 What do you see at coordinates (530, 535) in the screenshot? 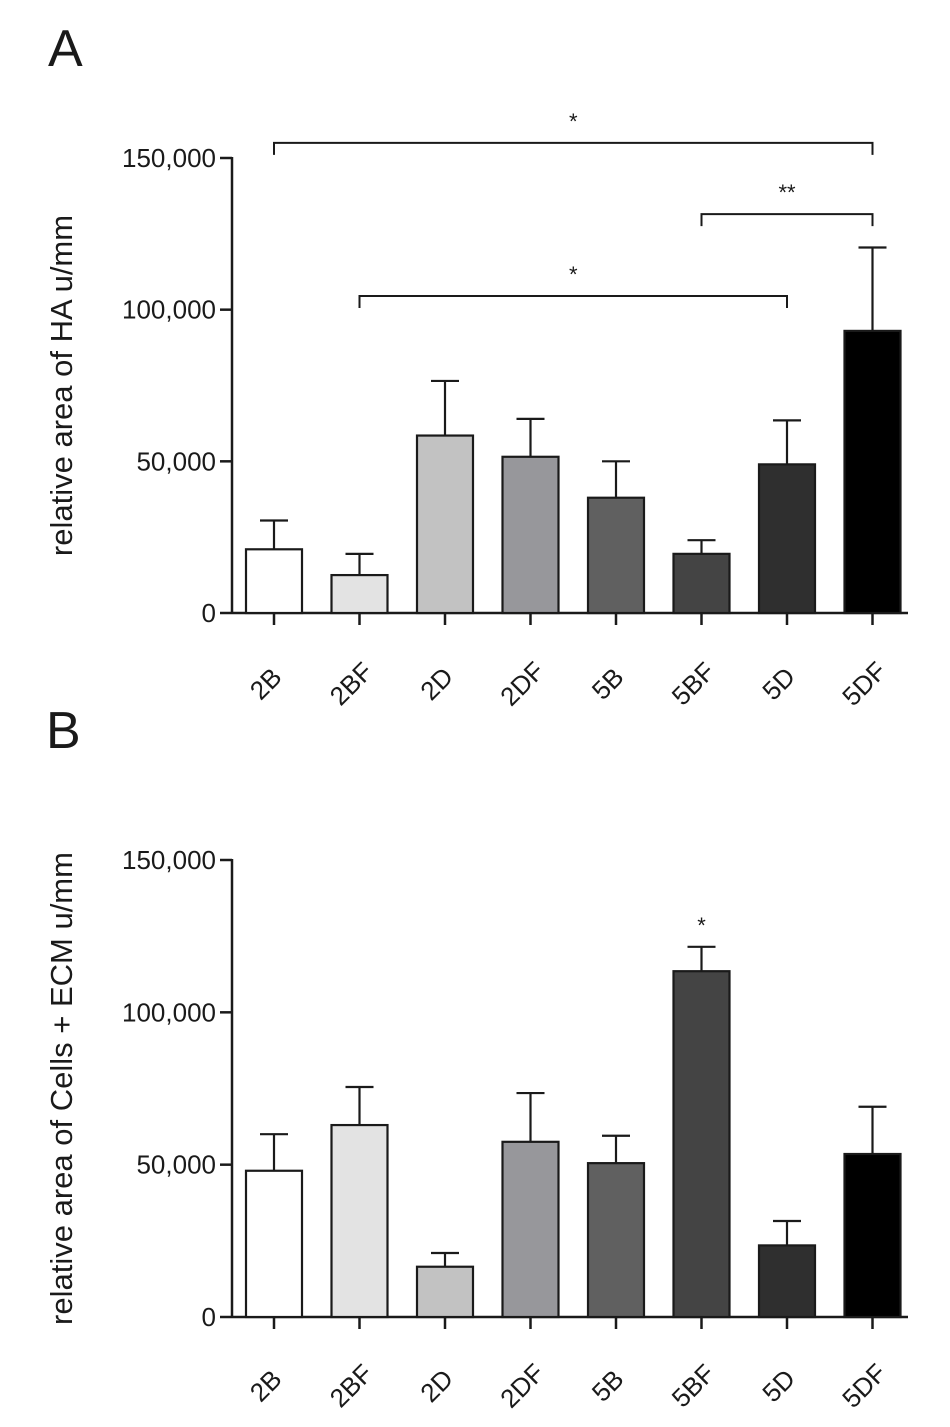
I see `panel-a-bar-2df` at bounding box center [530, 535].